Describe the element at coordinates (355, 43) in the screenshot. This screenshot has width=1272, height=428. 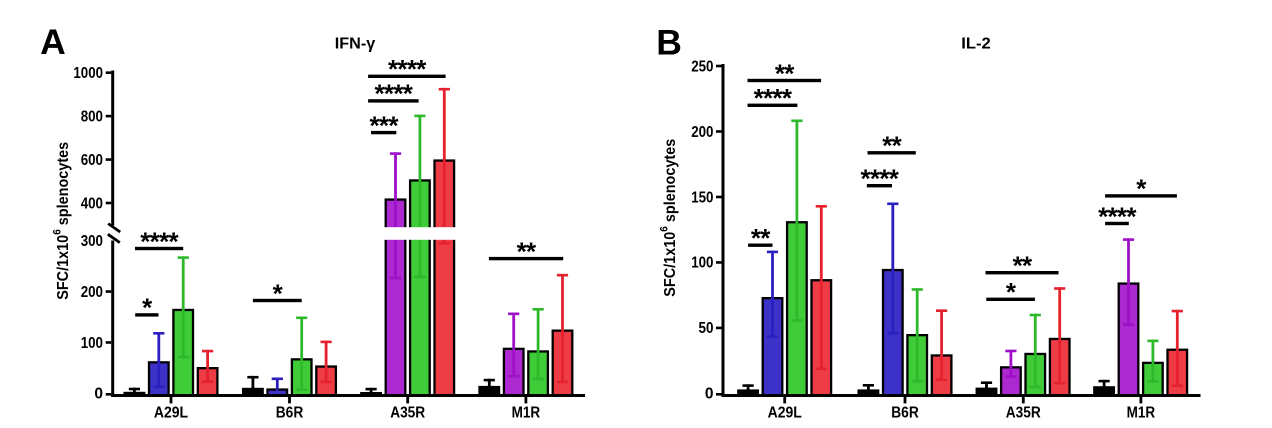
I see `svg-text: IFN-γ` at that location.